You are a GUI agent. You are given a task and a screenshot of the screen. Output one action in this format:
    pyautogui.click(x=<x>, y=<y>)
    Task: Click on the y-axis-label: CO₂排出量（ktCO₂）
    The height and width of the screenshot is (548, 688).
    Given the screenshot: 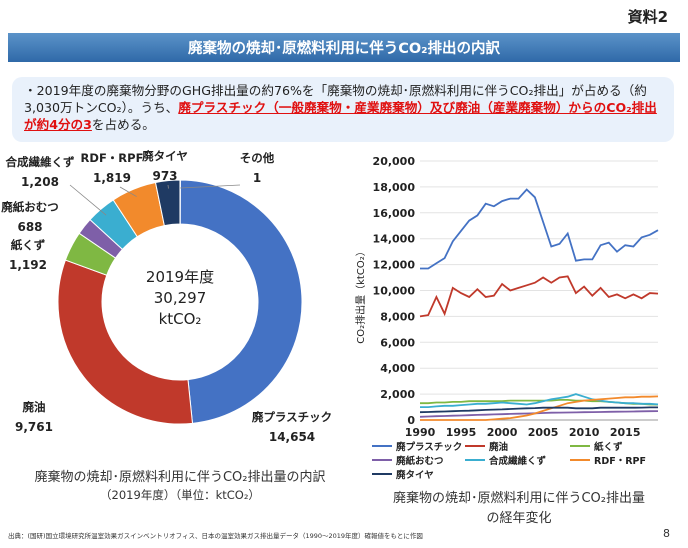 What is the action you would take?
    pyautogui.click(x=360, y=294)
    